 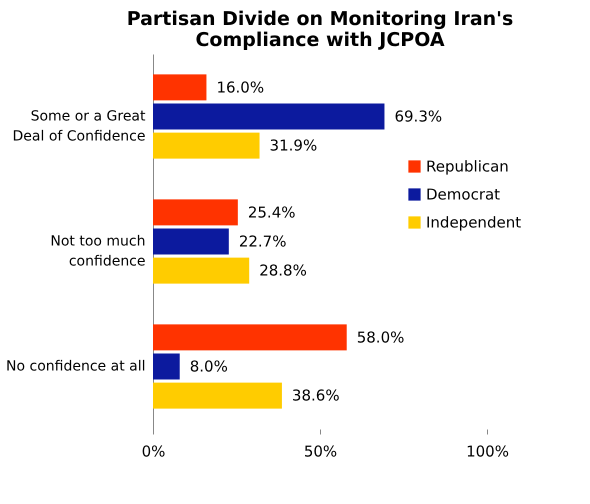 What do you see at coordinates (320, 29) in the screenshot?
I see `chart-title: Partisan Divide on Monitoring Iran's Compliance with JCPOA` at bounding box center [320, 29].